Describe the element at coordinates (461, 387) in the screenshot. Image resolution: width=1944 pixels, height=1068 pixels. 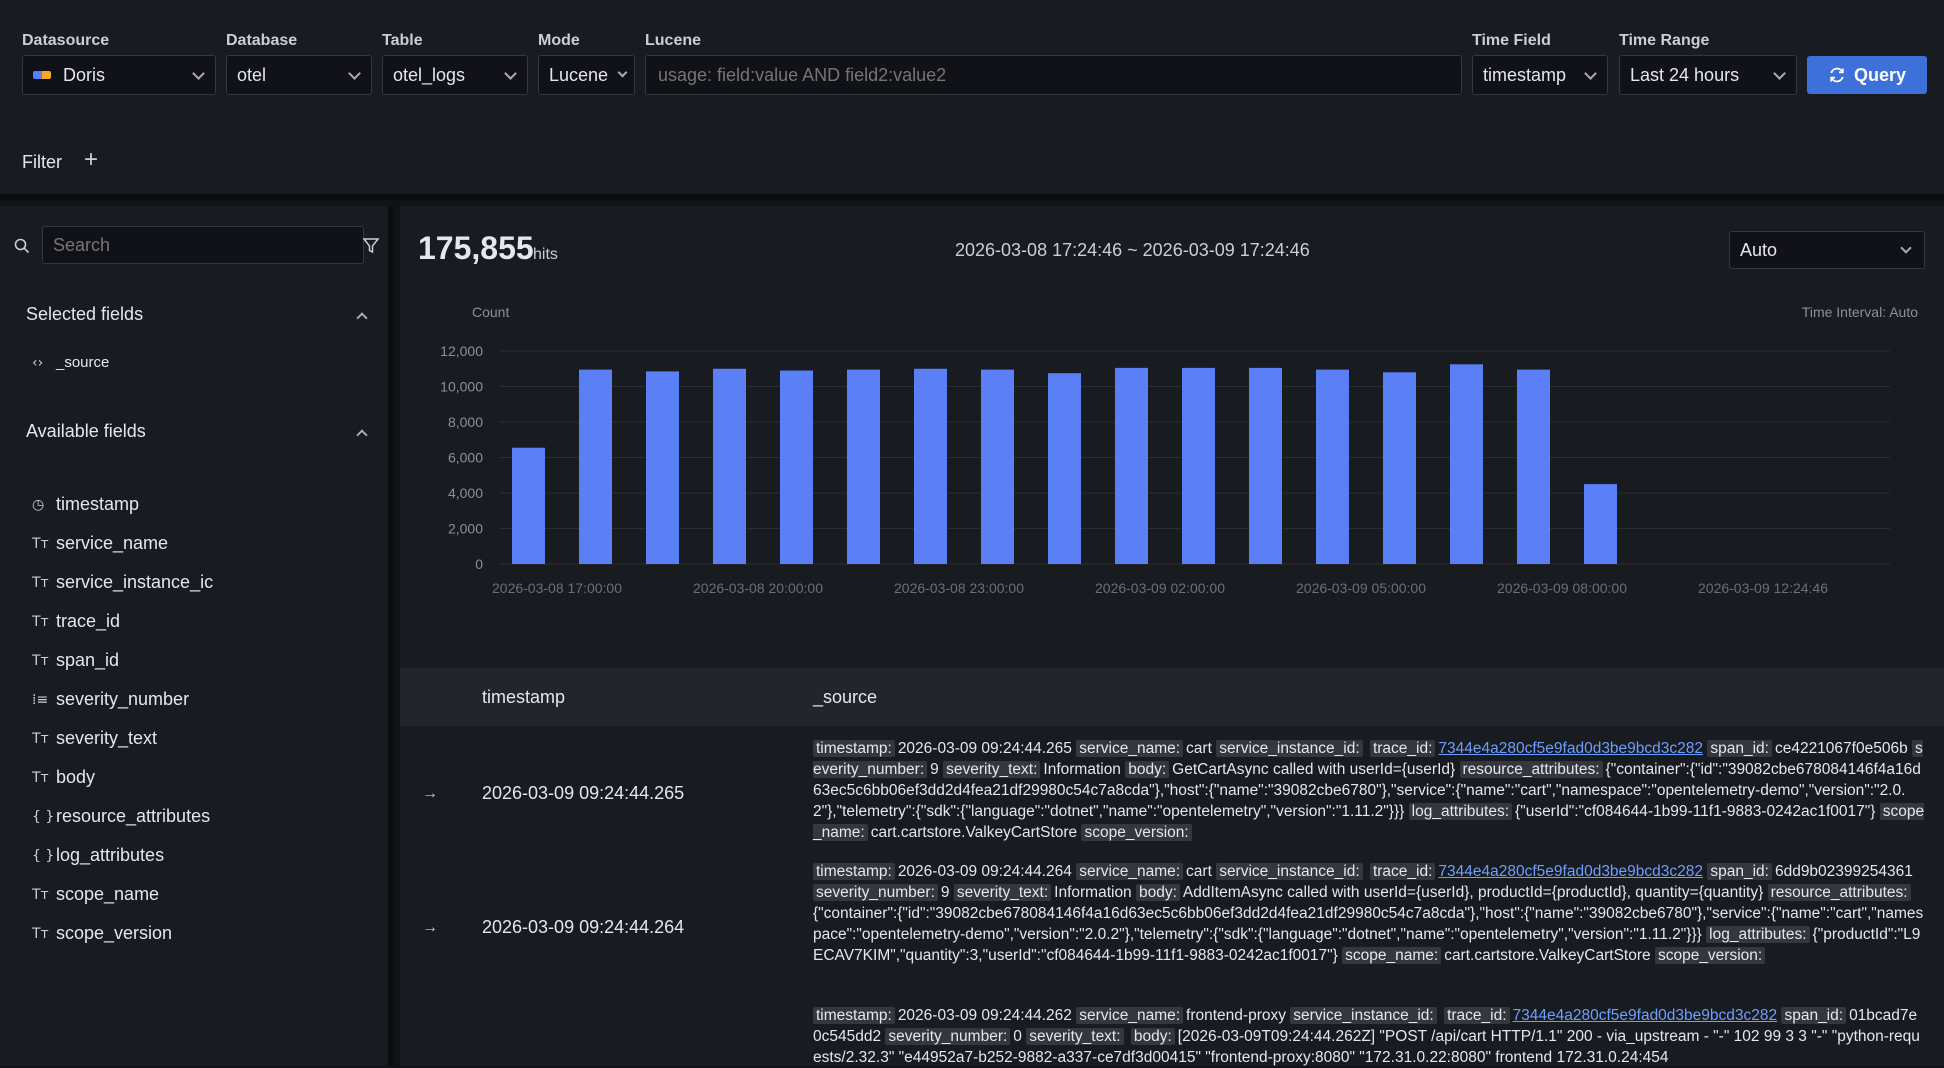
I see `y-tick-label: 10,000` at that location.